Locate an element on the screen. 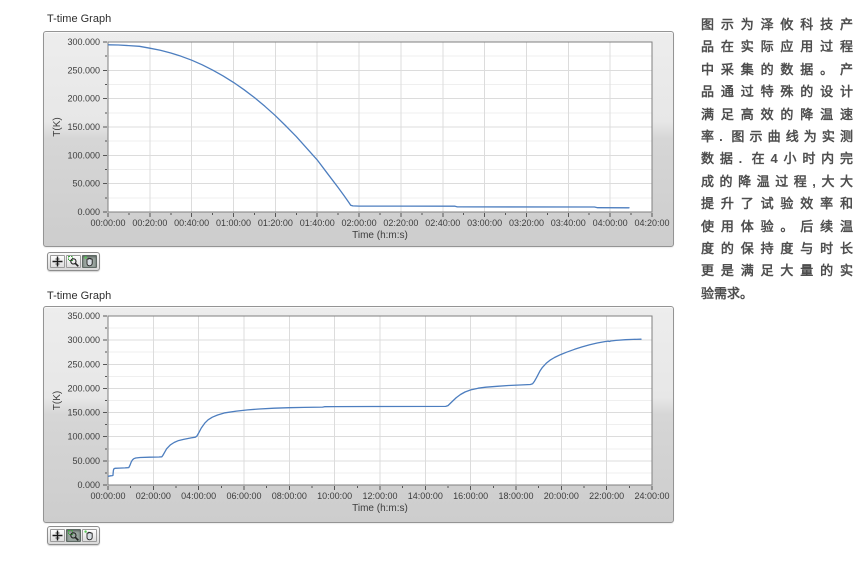  svg-text: 24:00:00 is located at coordinates (651, 496).